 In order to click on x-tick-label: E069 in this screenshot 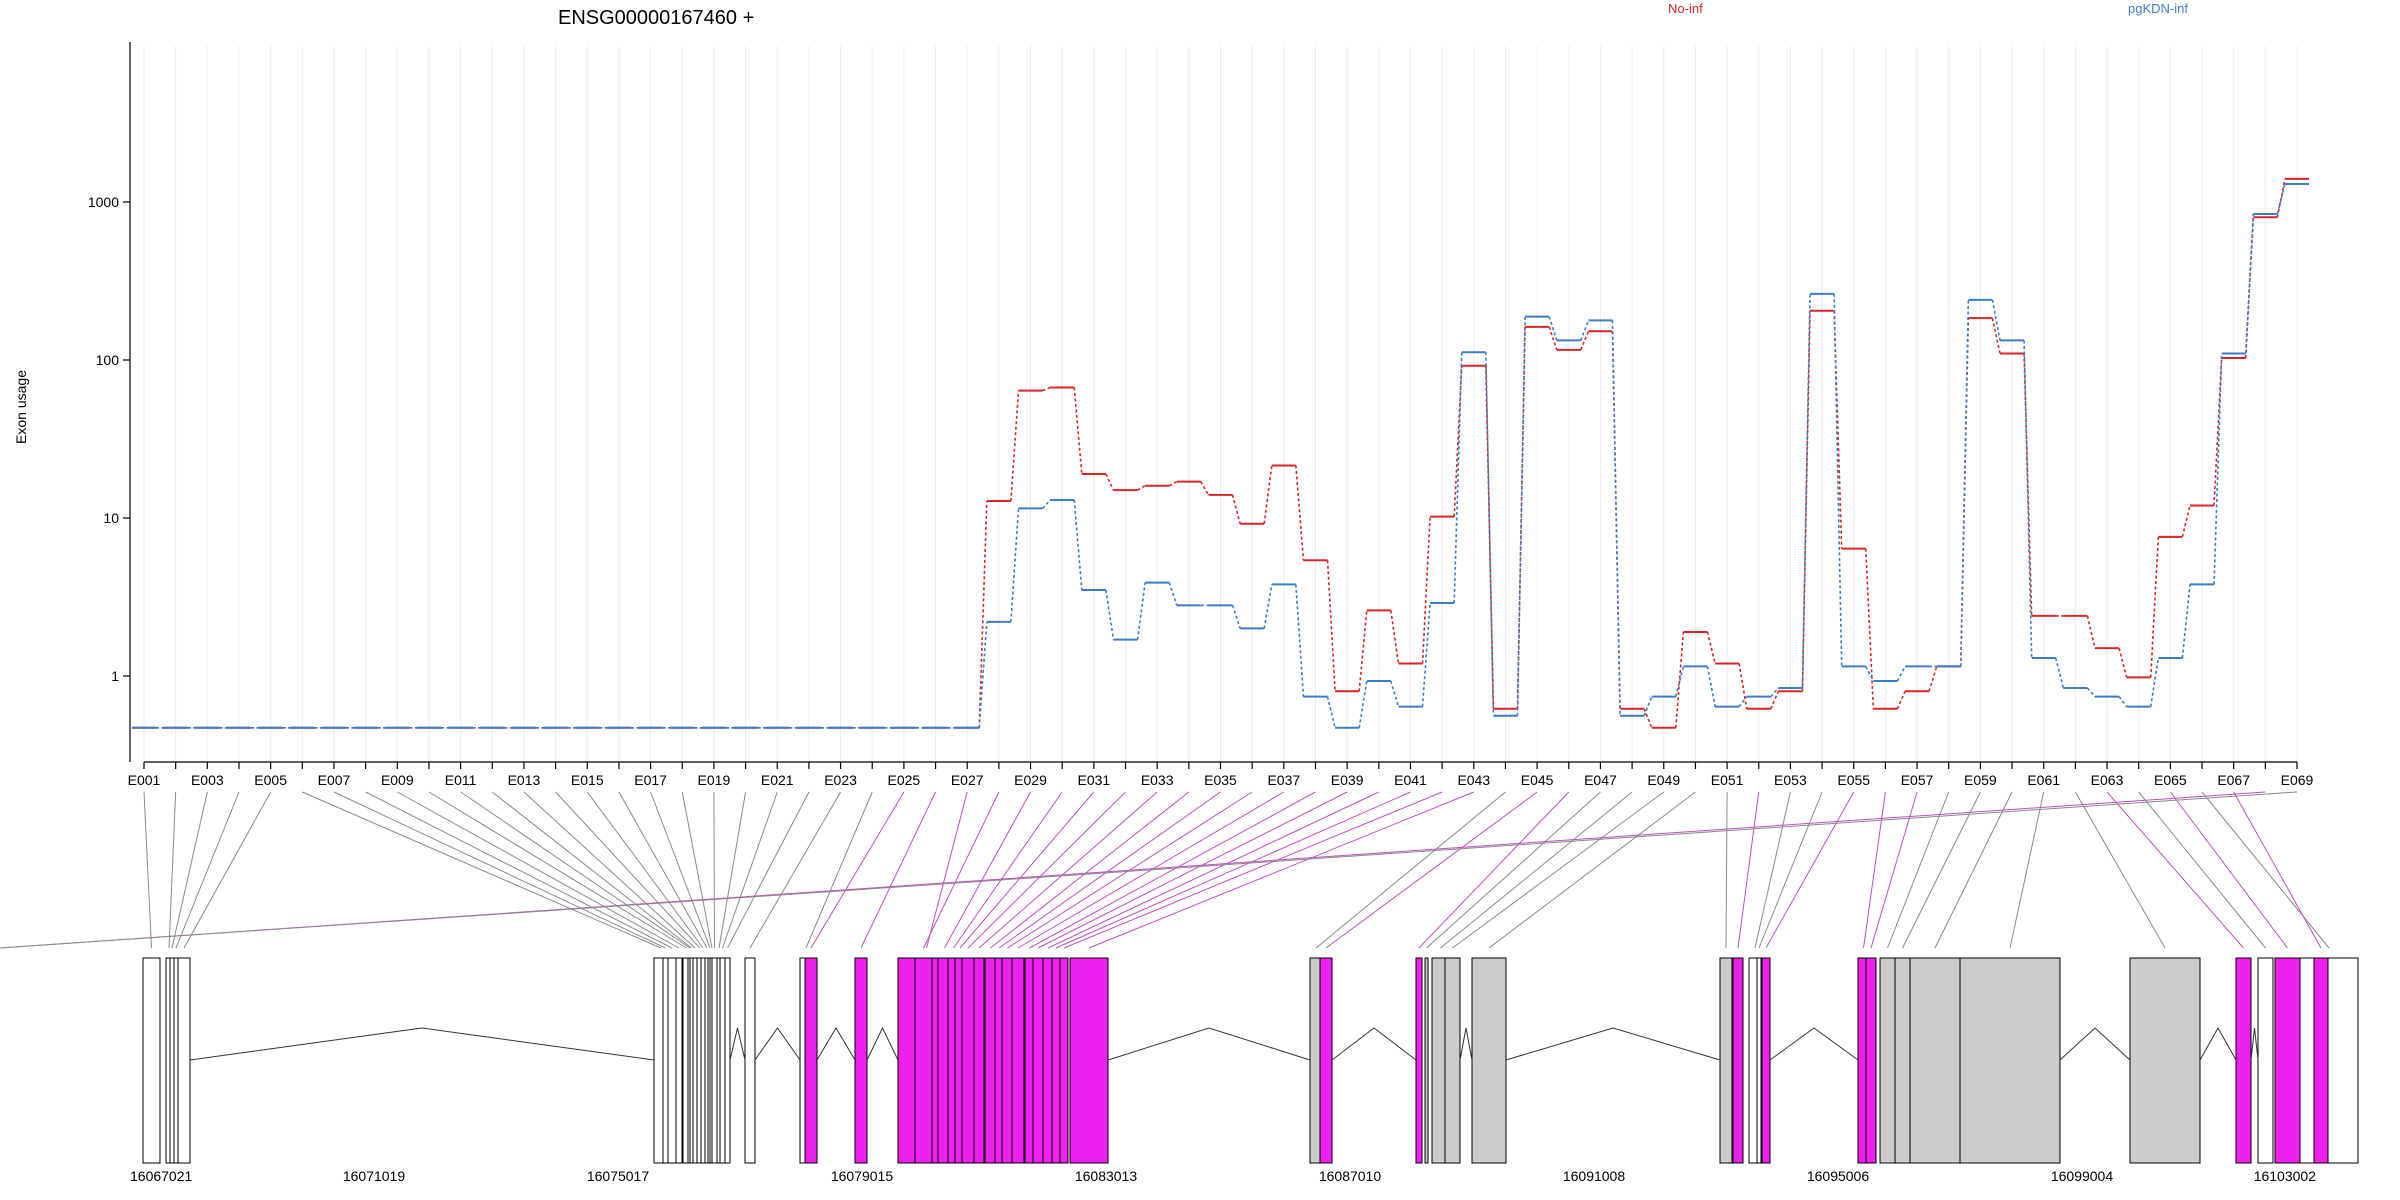, I will do `click(2297, 780)`.